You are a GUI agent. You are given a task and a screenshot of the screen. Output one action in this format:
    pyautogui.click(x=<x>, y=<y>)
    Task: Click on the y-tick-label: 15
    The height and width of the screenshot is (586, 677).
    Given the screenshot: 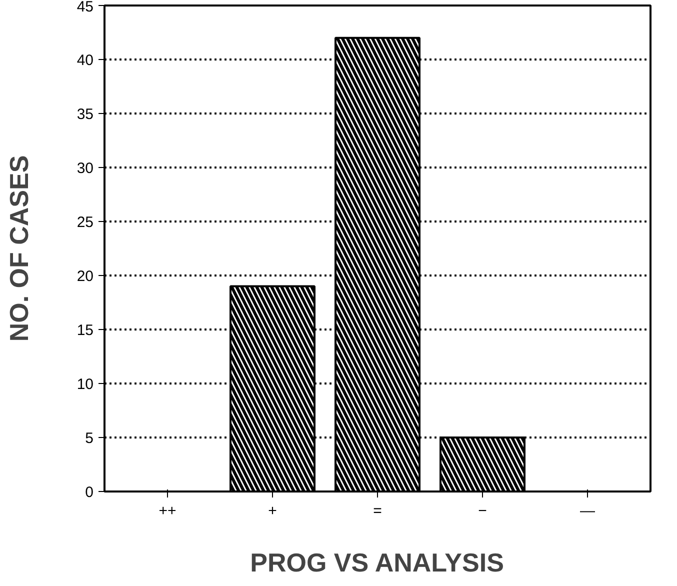 What is the action you would take?
    pyautogui.click(x=85, y=330)
    